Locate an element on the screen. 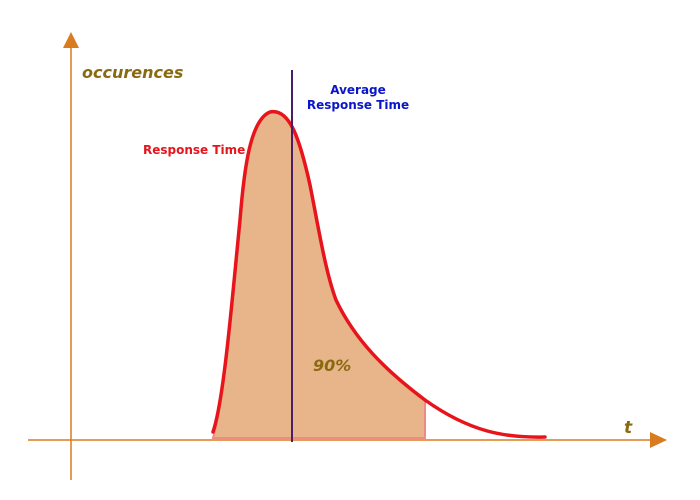 Image resolution: width=700 pixels, height=500 pixels. y-axis is located at coordinates (71, 256).